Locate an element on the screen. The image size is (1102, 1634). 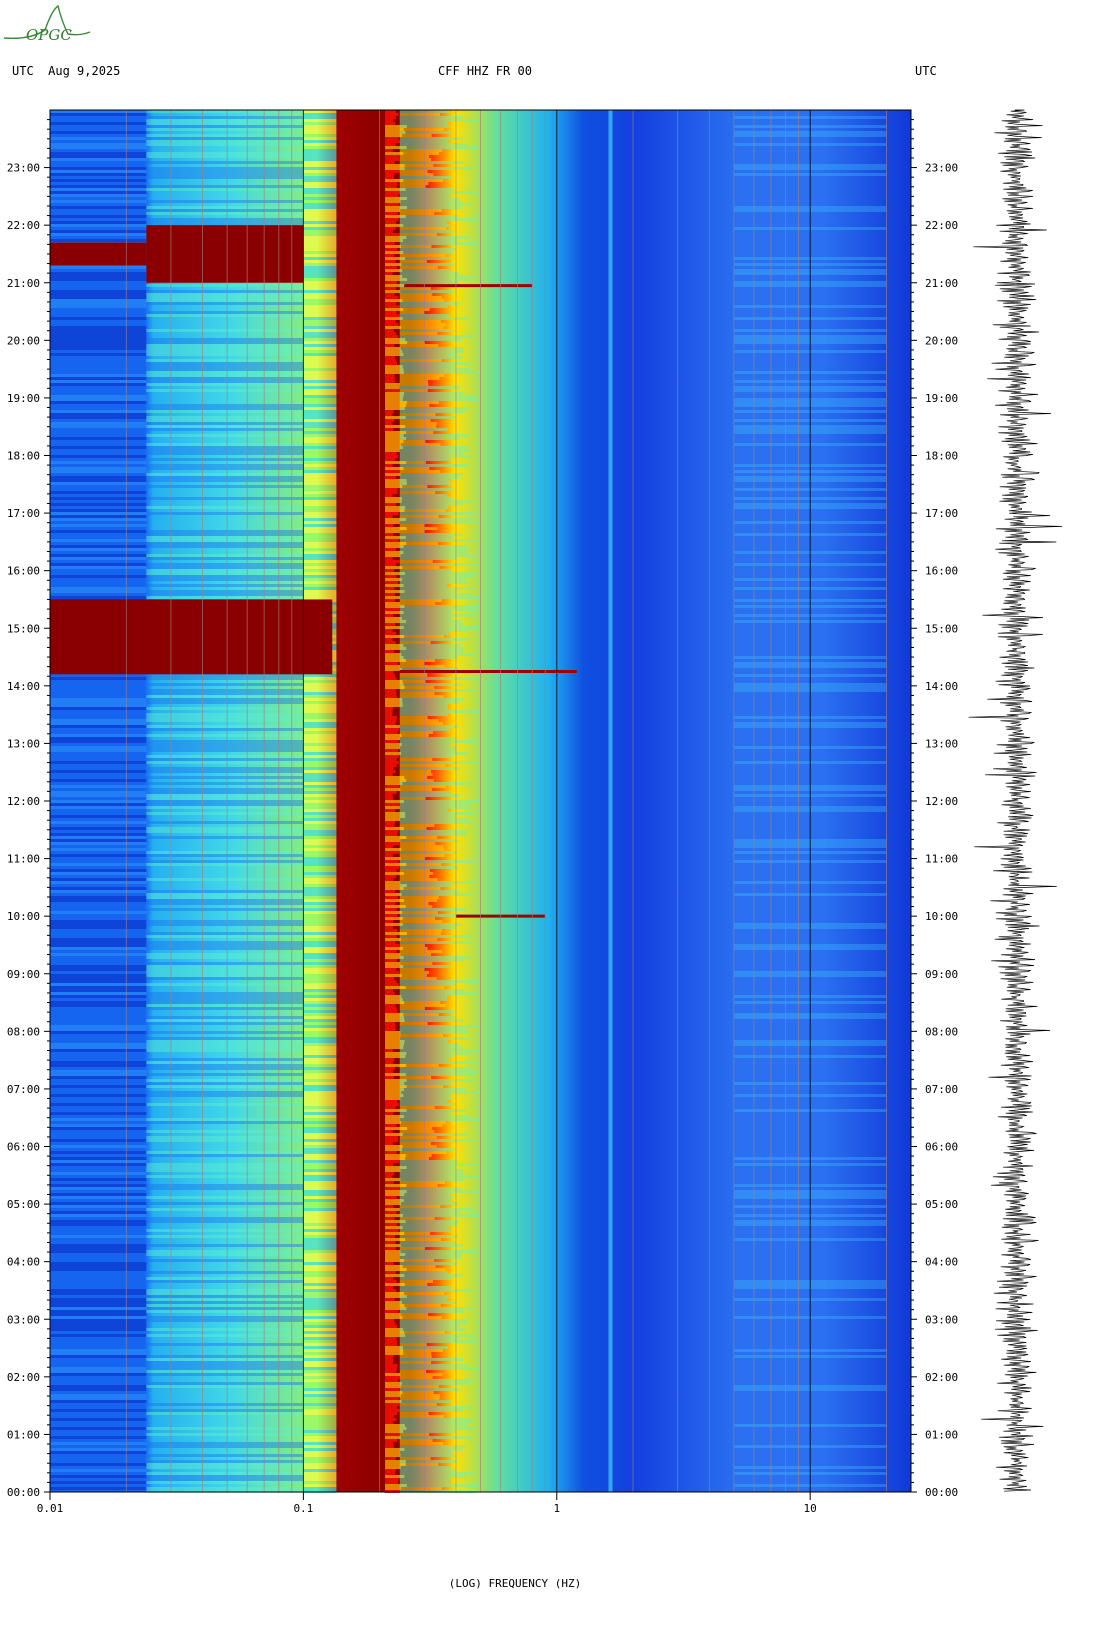
y-tick-label: 20:00 is located at coordinates (23, 340).